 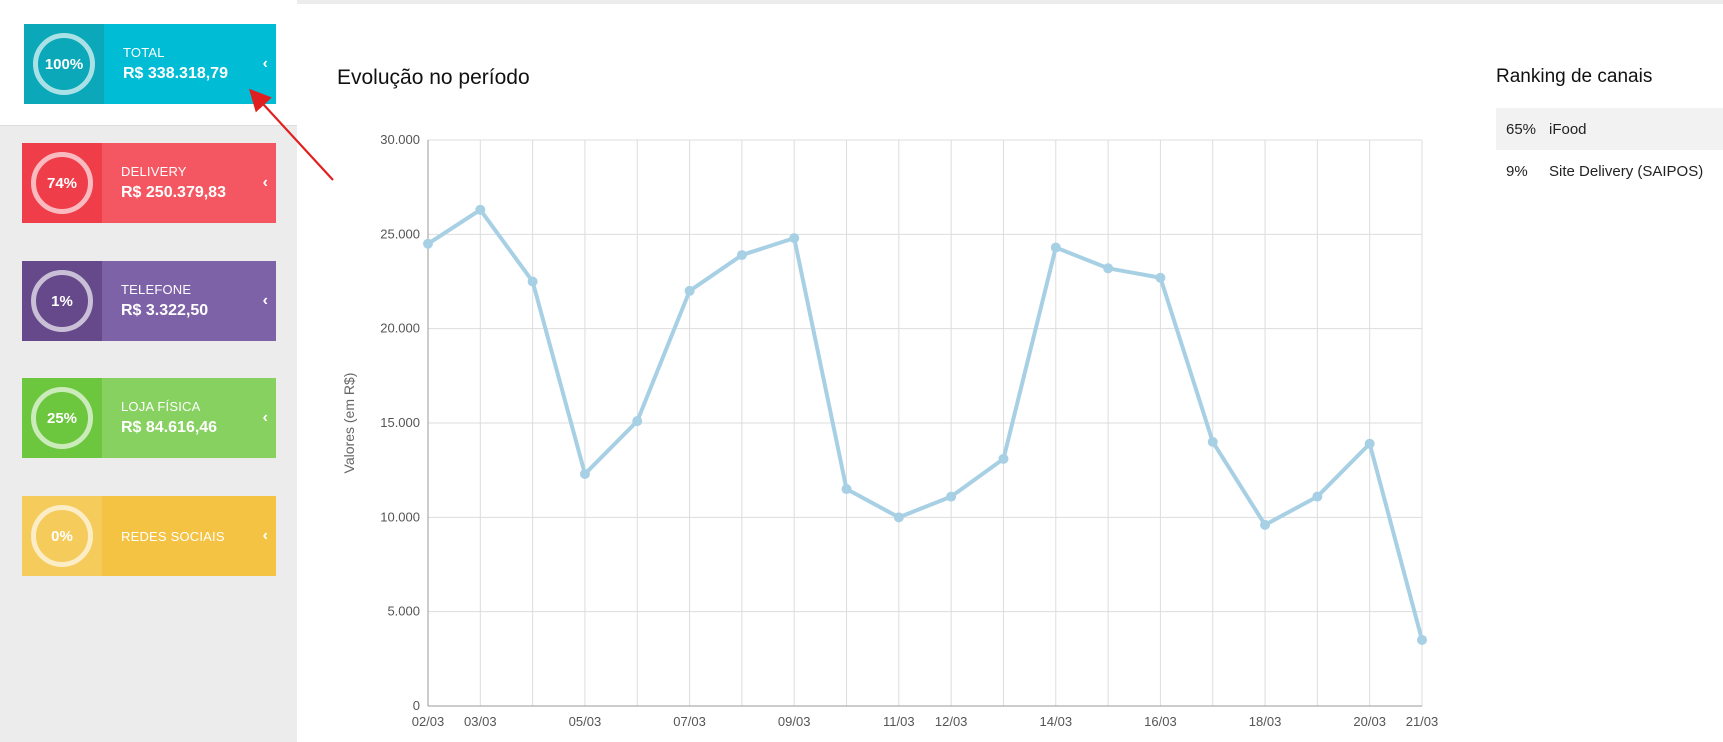 I want to click on y-tick-label: 20.000, so click(x=400, y=328).